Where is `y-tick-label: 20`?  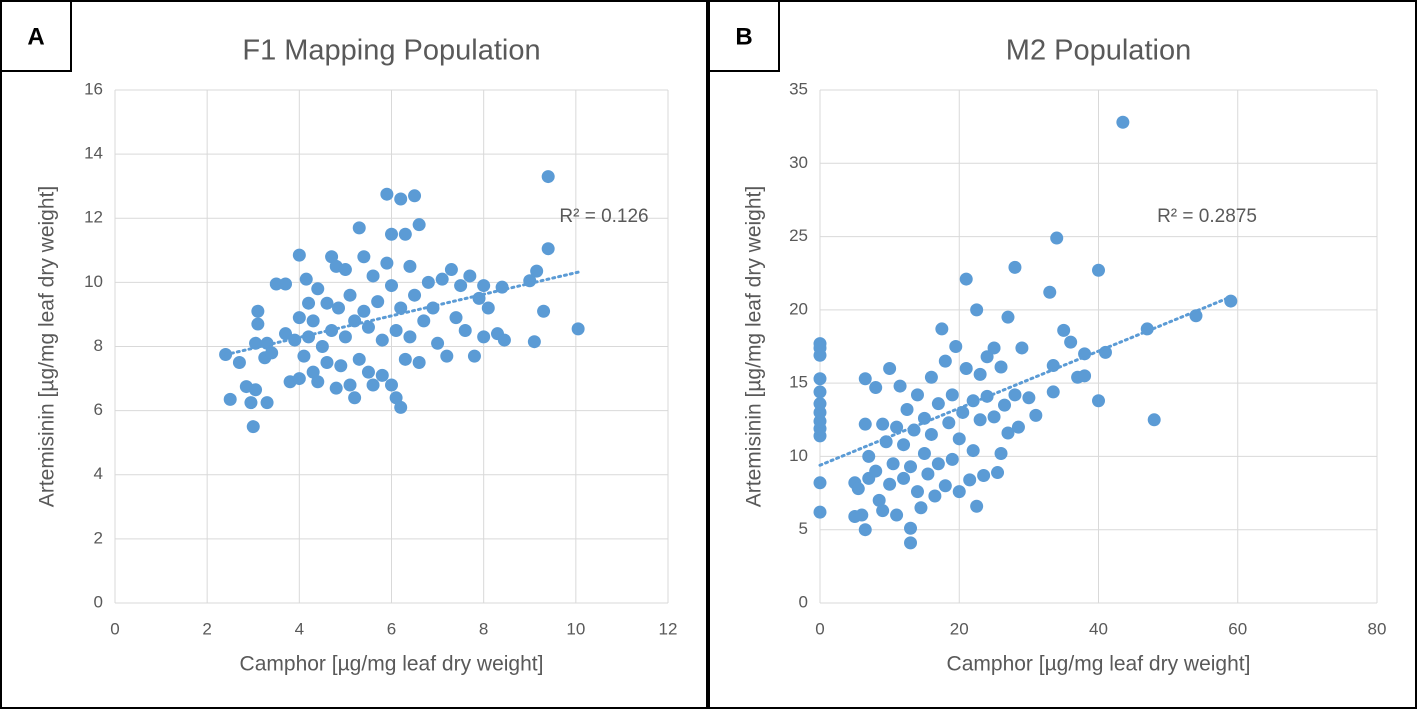 y-tick-label: 20 is located at coordinates (798, 308).